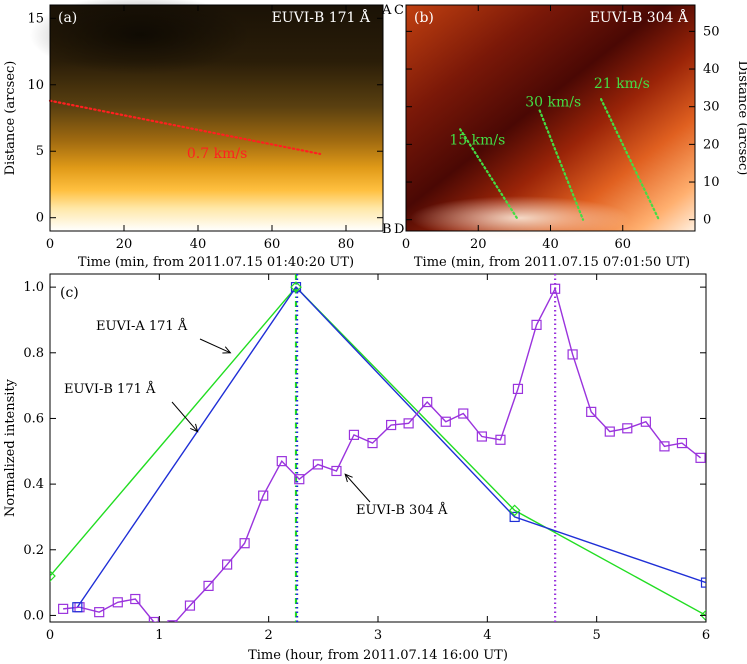 The image size is (747, 664). What do you see at coordinates (69, 293) in the screenshot?
I see `panel-c-label: (c)` at bounding box center [69, 293].